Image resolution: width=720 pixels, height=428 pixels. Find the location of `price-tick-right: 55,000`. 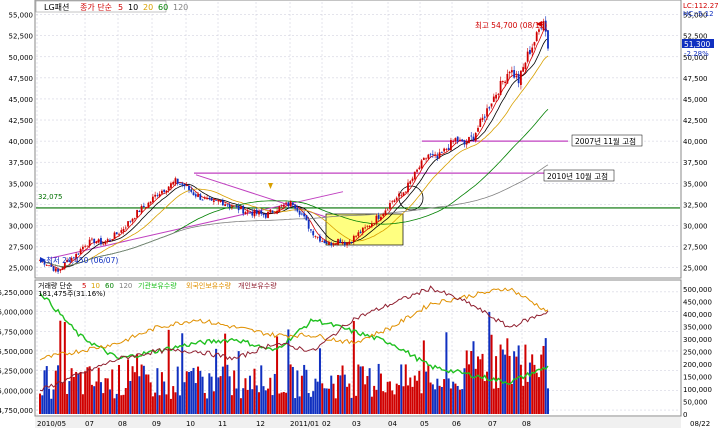

price-tick-right: 55,000 is located at coordinates (695, 16).